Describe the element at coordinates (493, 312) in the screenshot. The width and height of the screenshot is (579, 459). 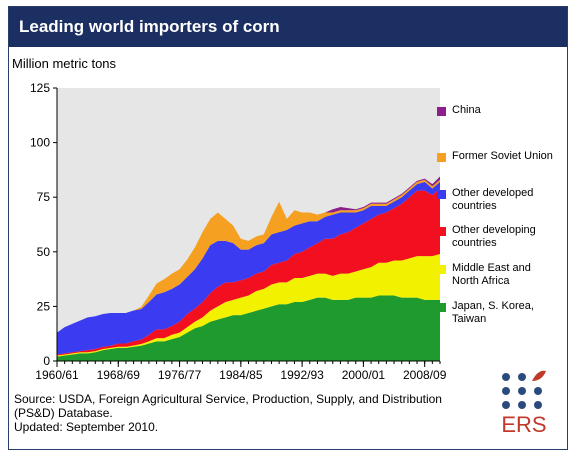
I see `legend-label: Japan, S. Korea, Taiwan` at that location.